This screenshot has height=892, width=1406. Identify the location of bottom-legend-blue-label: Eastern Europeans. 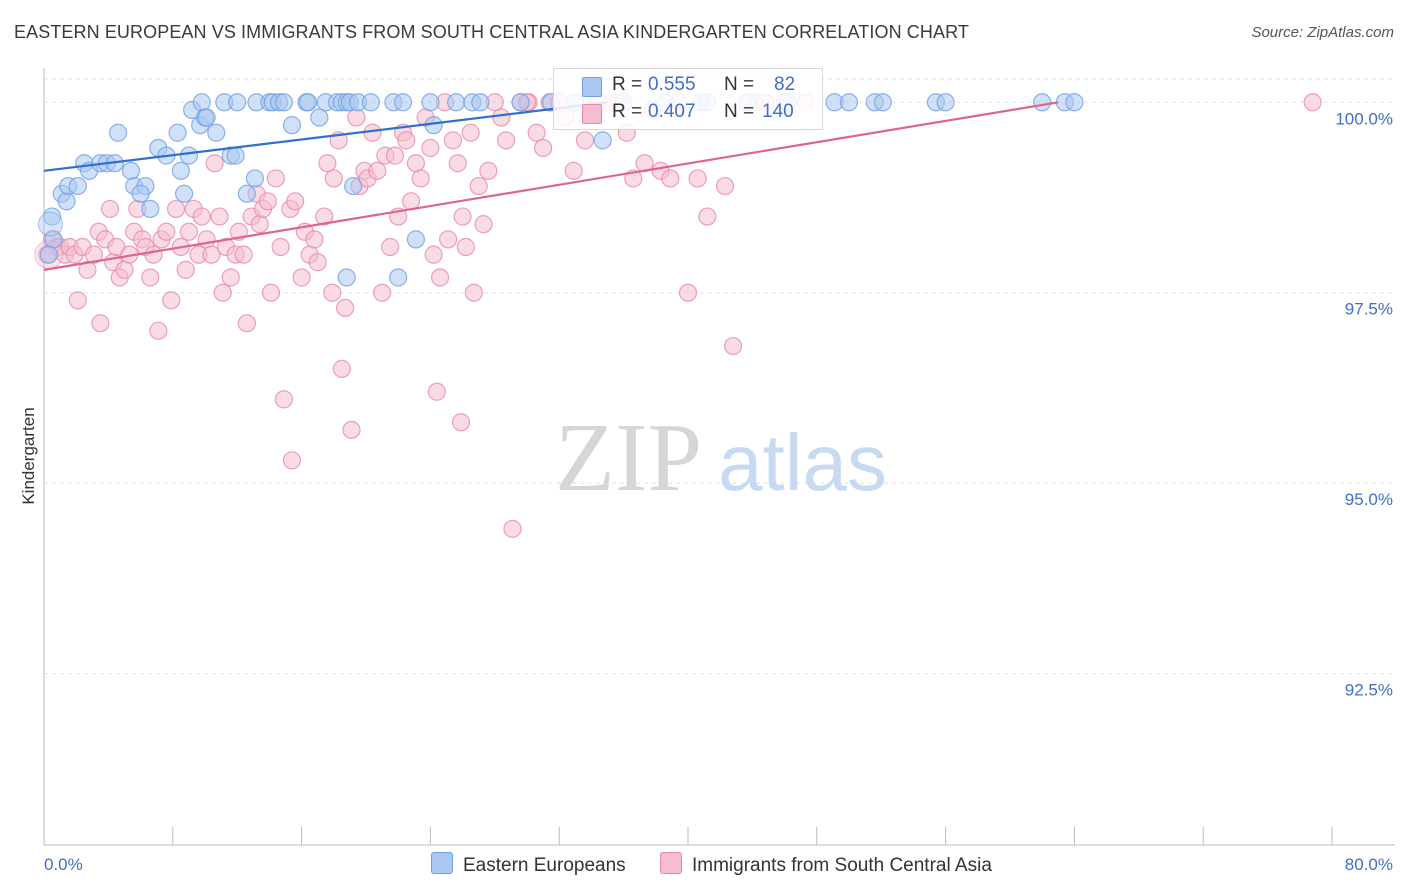
(544, 865).